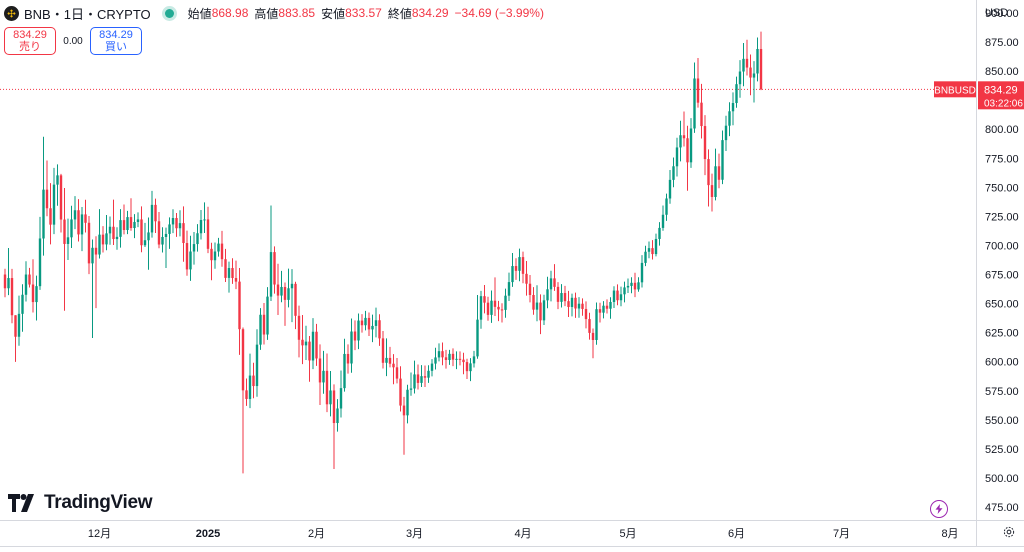  I want to click on buy-button: 834.29 買い, so click(116, 41).